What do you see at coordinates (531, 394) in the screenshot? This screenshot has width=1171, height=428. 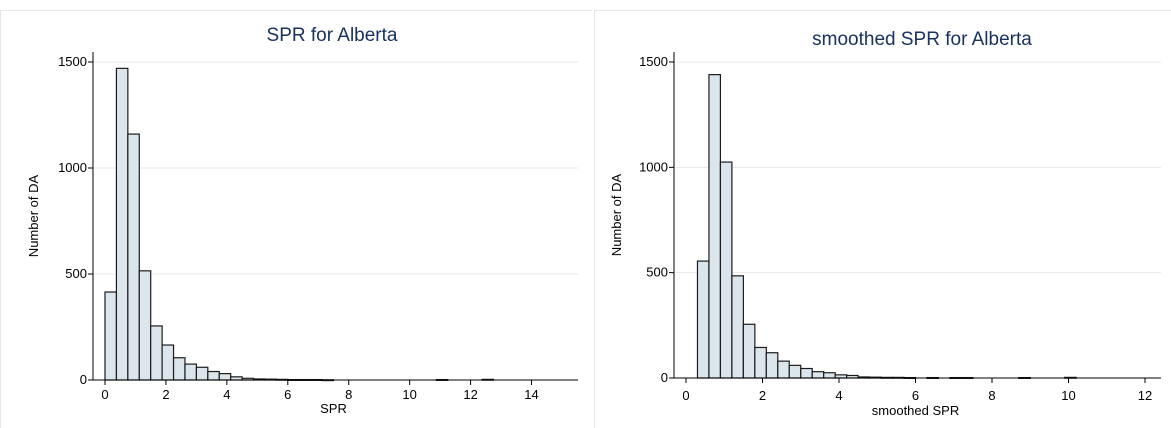 I see `x-tick-label: 14` at bounding box center [531, 394].